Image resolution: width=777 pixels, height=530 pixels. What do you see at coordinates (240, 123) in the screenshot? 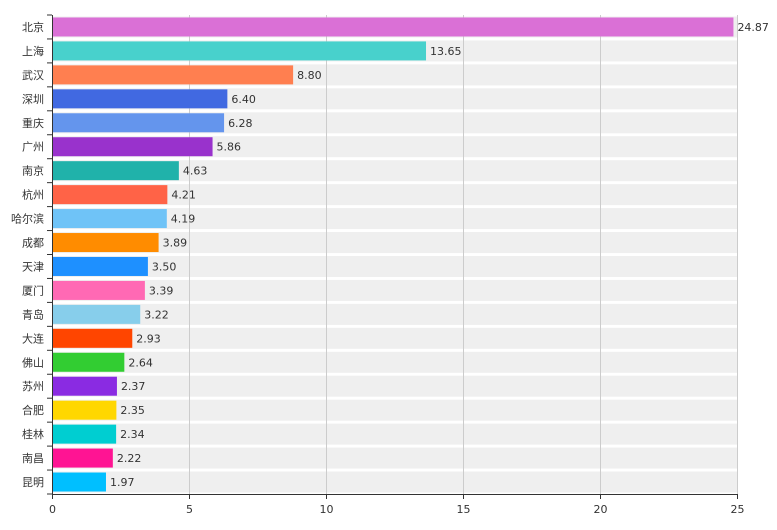
I see `data-label: 6.28` at bounding box center [240, 123].